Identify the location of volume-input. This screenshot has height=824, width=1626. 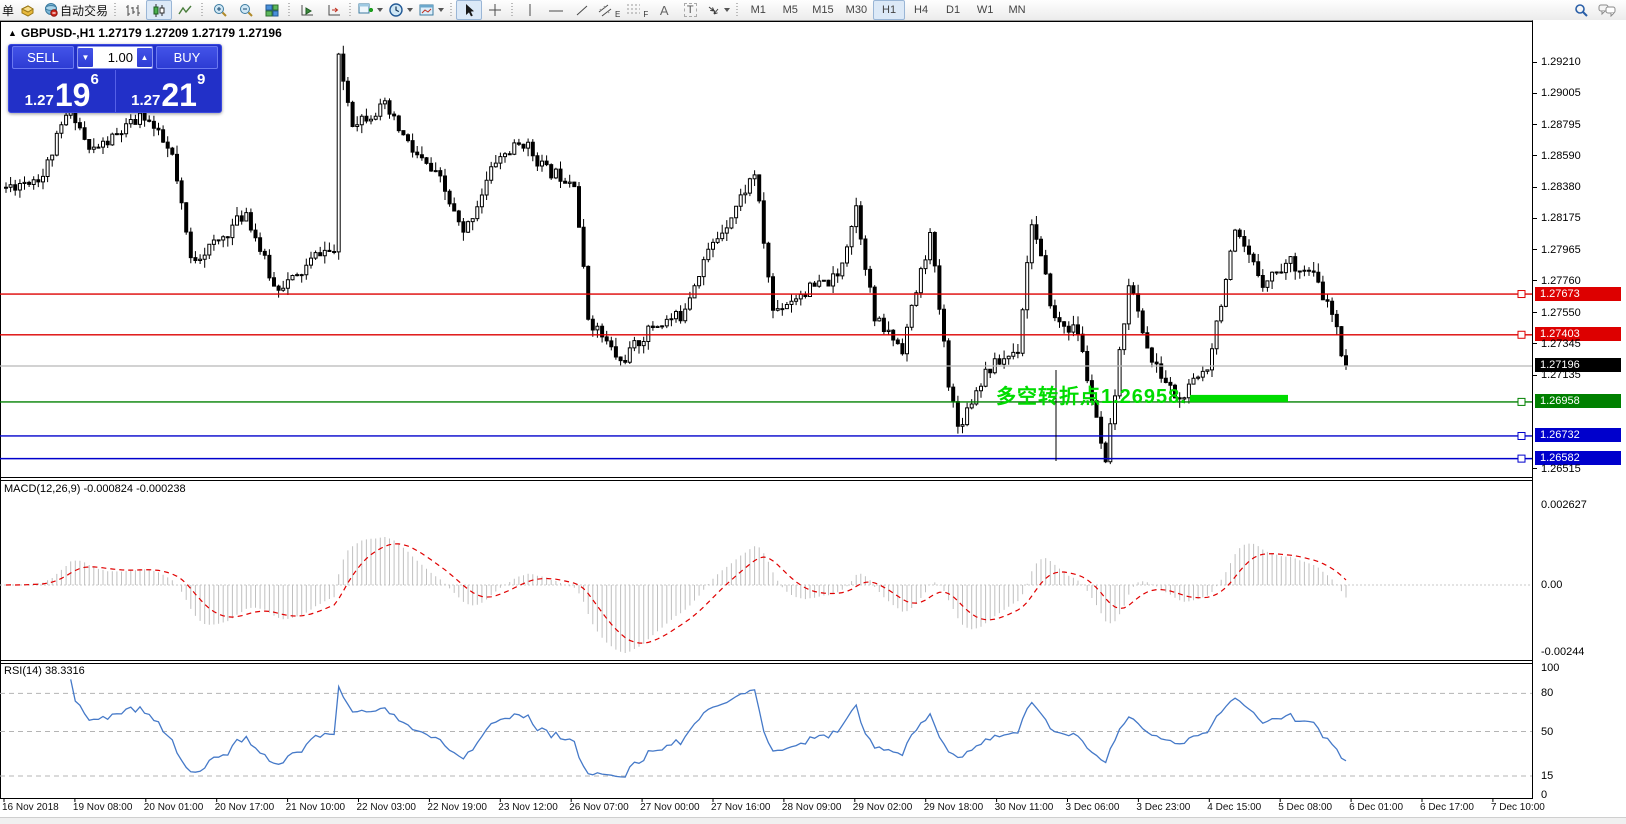
(115, 57).